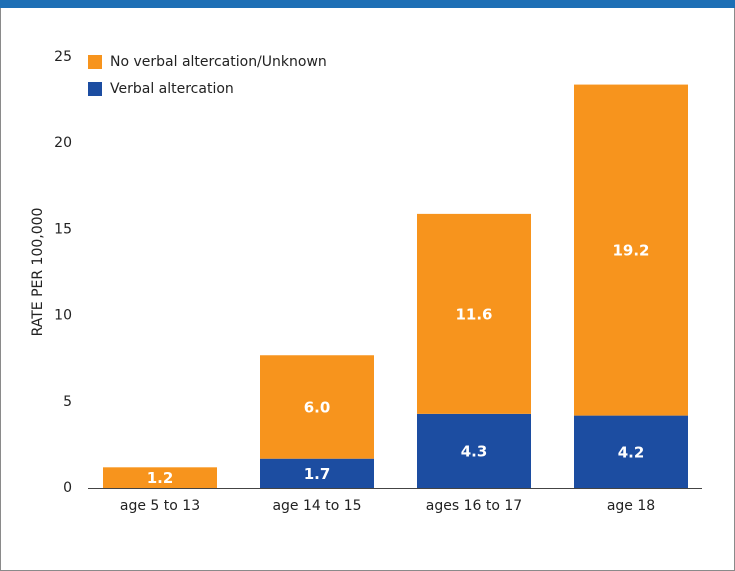 Image resolution: width=735 pixels, height=571 pixels. I want to click on y-tick-label: 15, so click(63, 229).